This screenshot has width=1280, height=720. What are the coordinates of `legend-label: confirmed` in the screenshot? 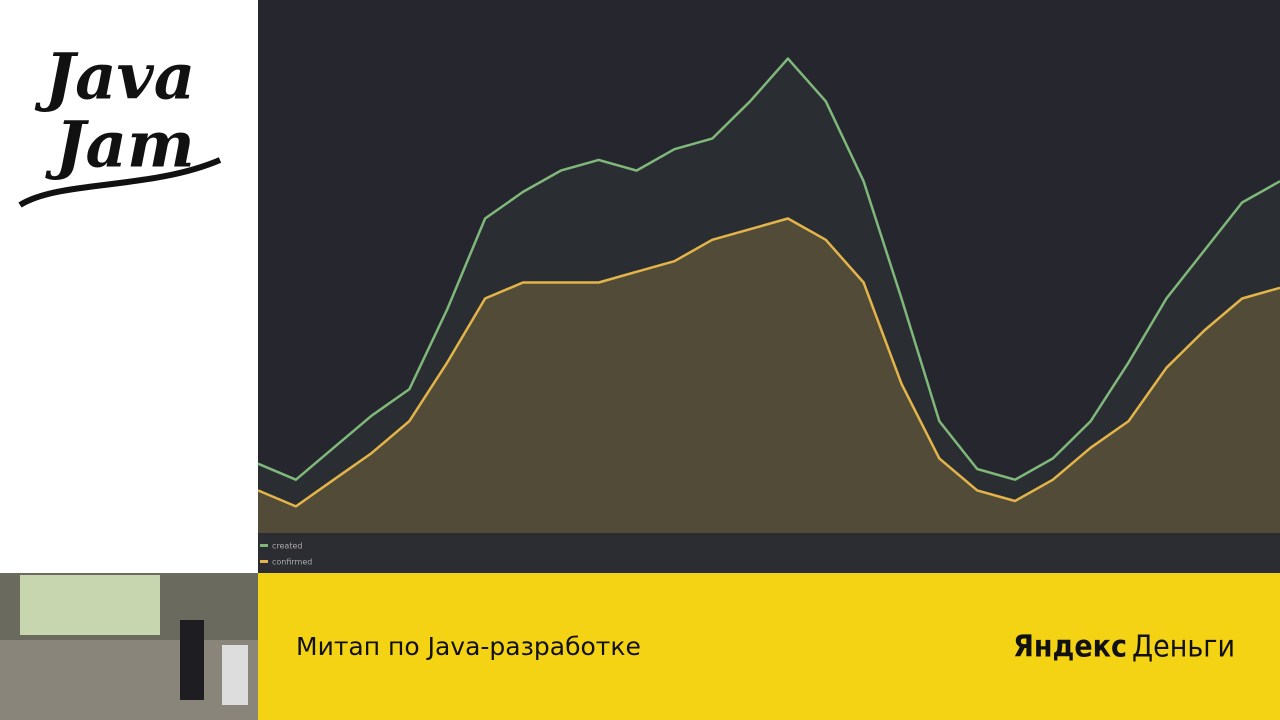 It's located at (292, 562).